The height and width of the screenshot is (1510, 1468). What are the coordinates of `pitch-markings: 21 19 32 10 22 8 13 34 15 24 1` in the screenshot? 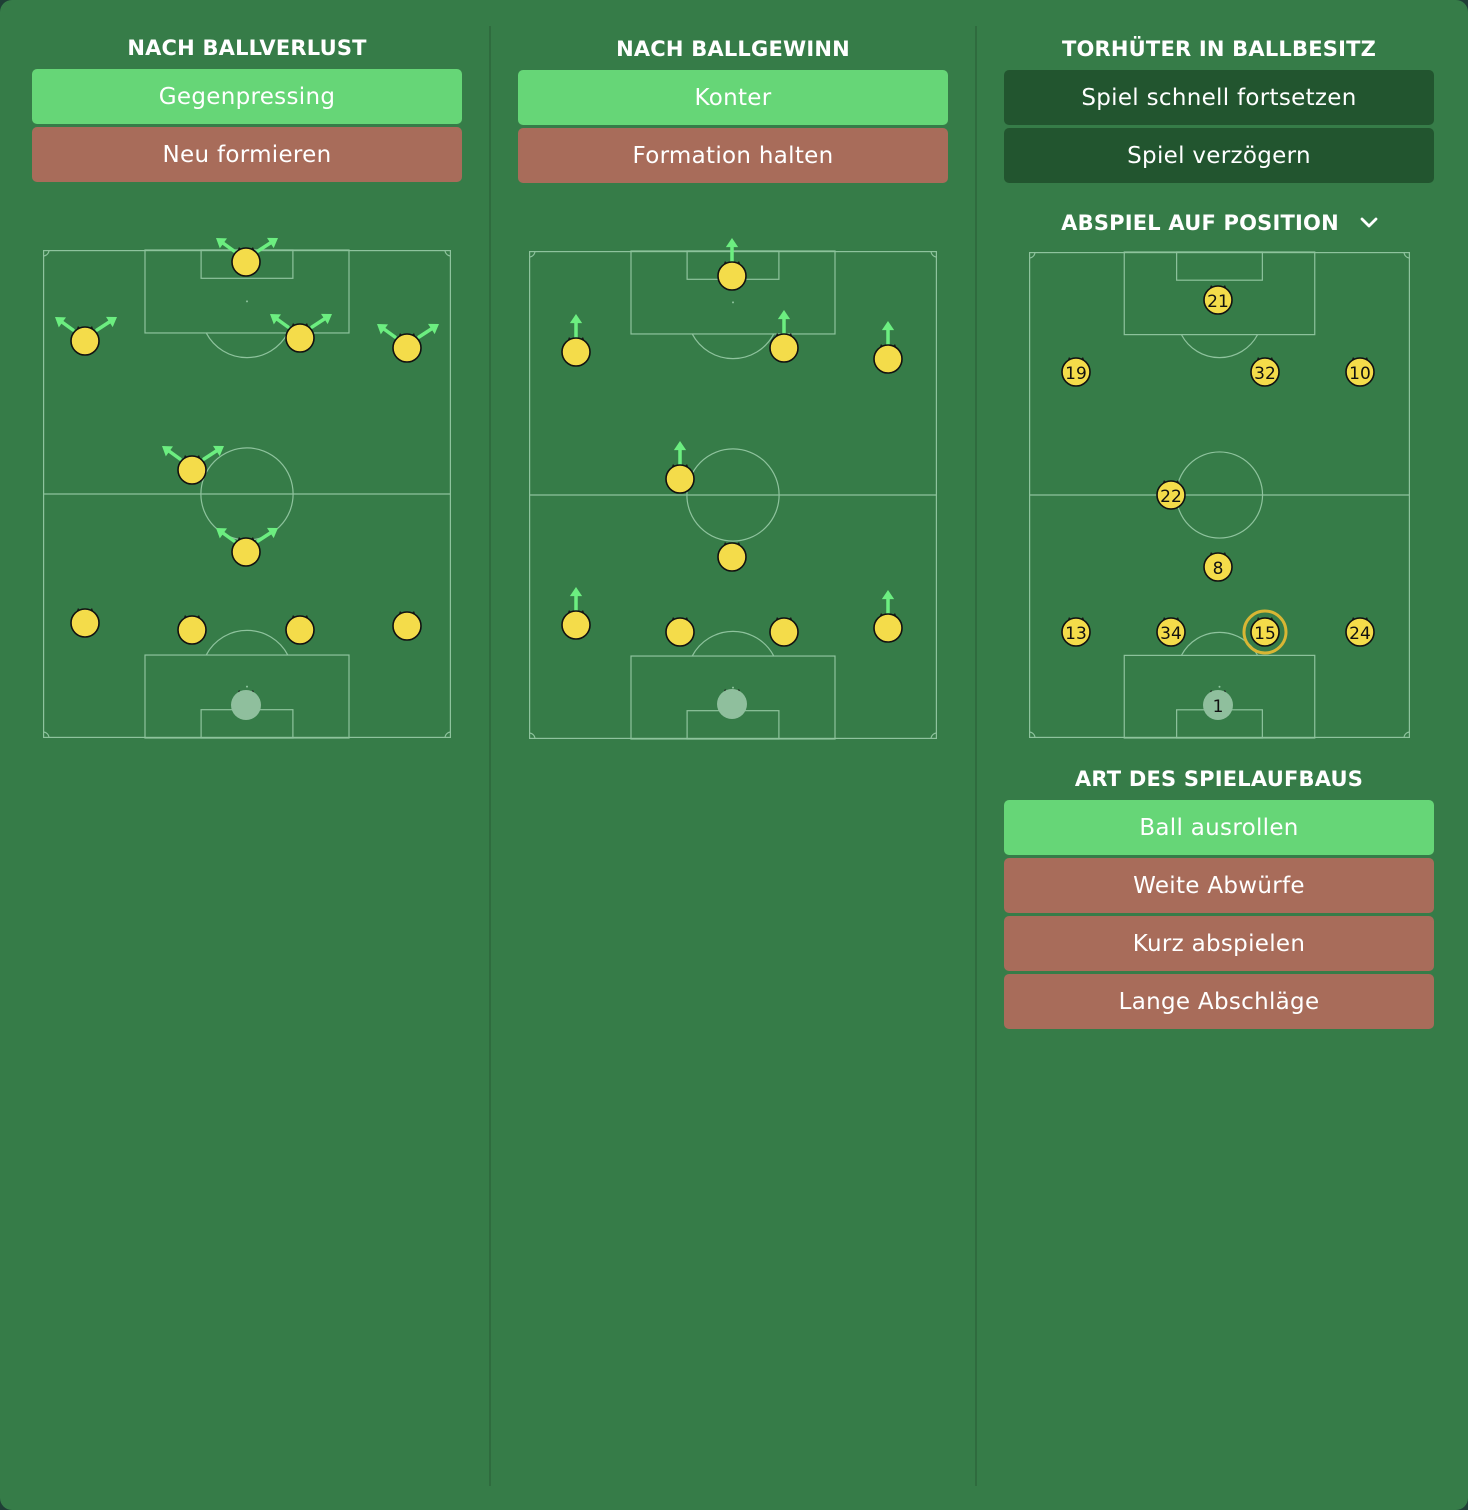 It's located at (1219, 495).